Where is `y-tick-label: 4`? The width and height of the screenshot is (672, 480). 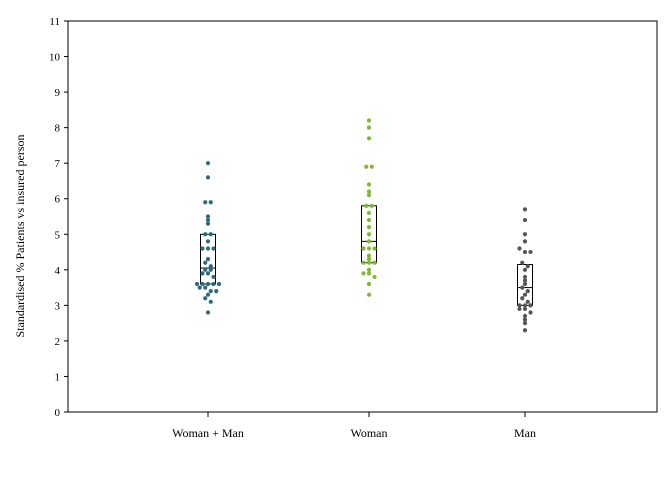 y-tick-label: 4 is located at coordinates (58, 271).